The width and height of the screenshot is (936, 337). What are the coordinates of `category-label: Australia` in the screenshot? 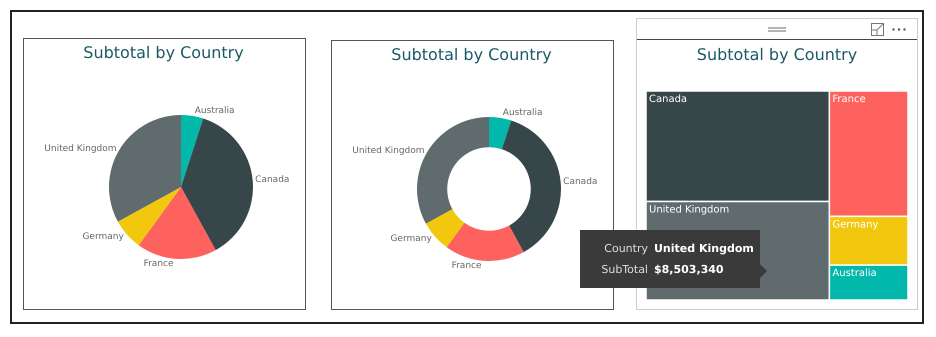 It's located at (854, 274).